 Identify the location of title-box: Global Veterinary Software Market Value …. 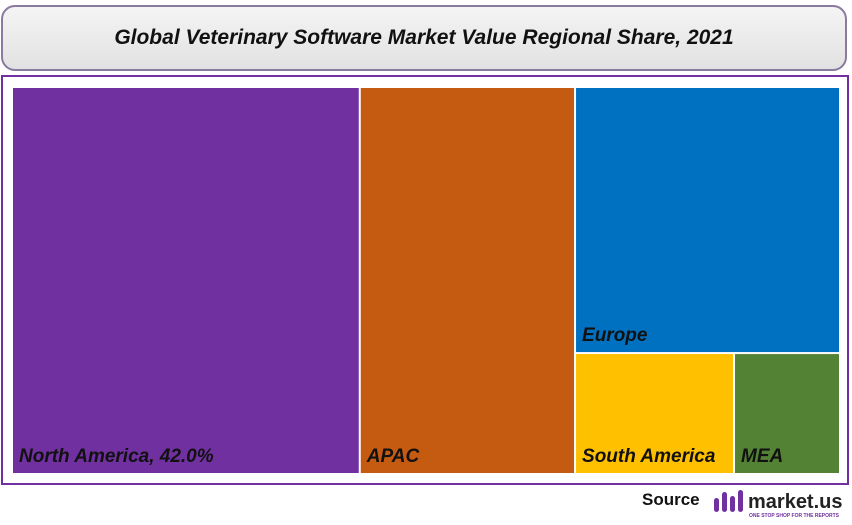
(424, 38).